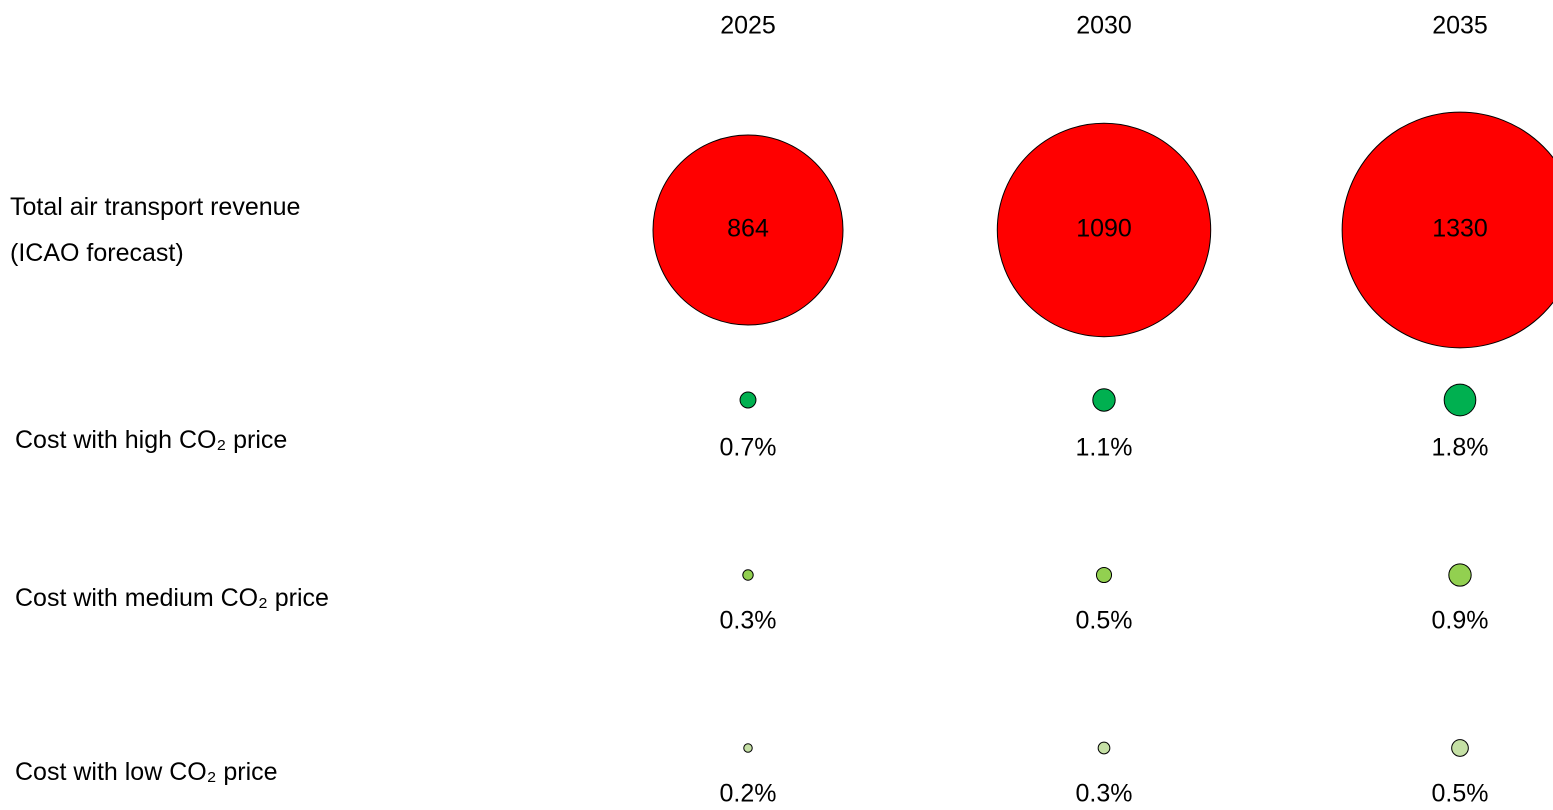 The image size is (1553, 810). I want to click on row-label: Cost with medium CO₂ price, so click(172, 598).